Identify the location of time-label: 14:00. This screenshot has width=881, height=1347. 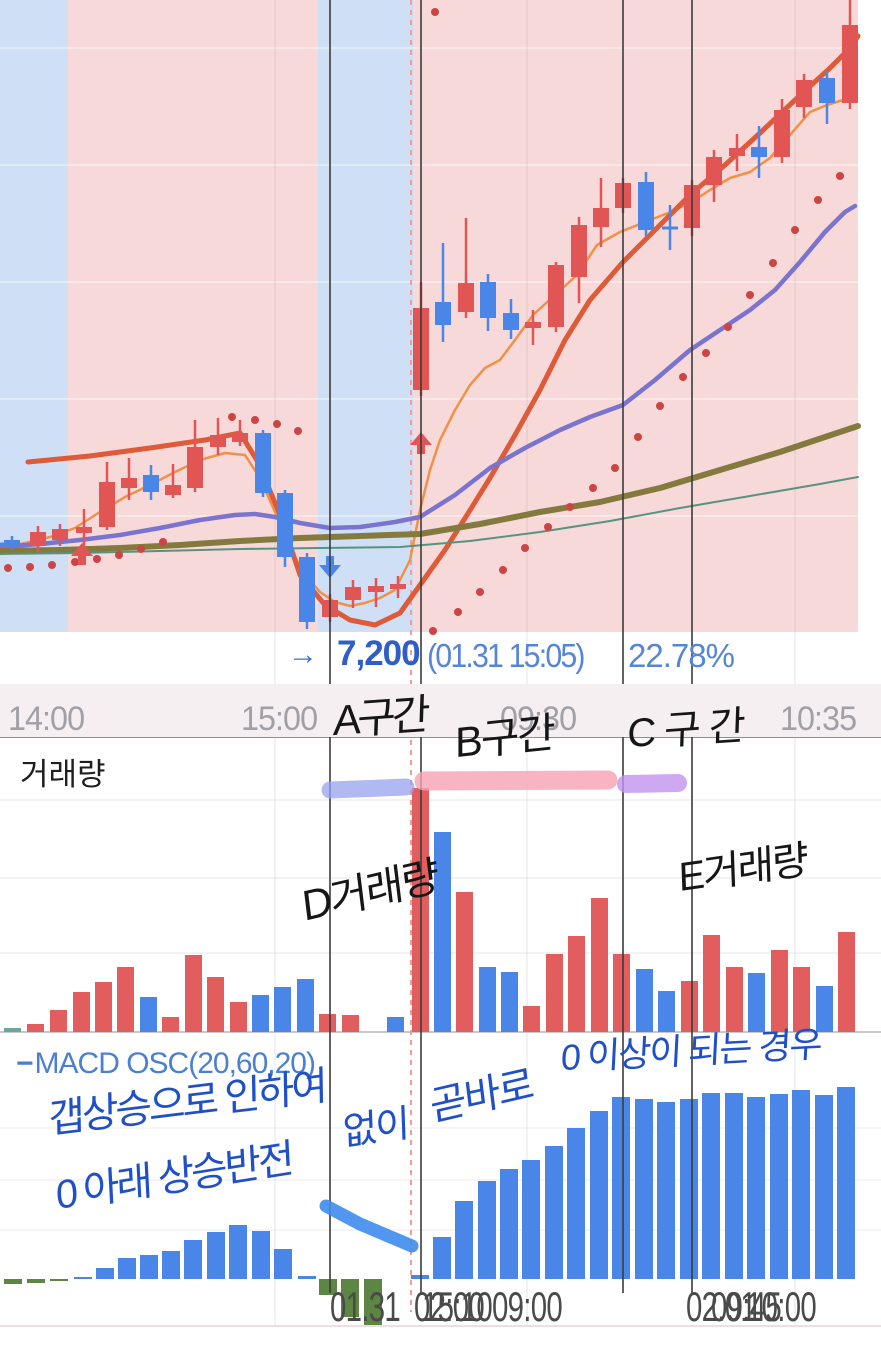
(46, 719).